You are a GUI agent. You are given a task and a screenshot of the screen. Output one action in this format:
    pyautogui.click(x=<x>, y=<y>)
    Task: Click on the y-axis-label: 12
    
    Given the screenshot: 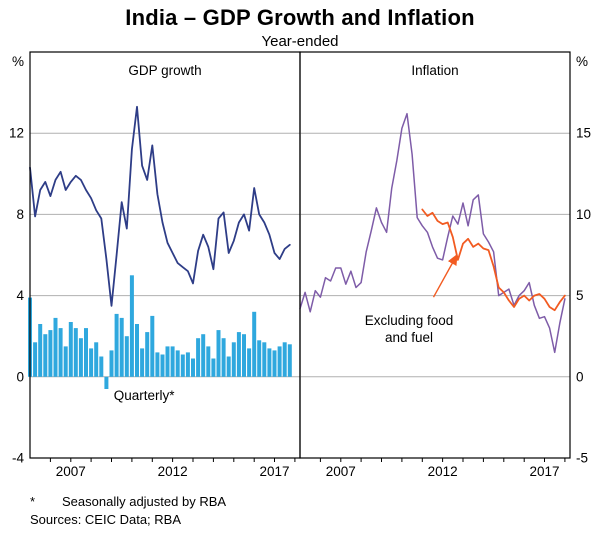 What is the action you would take?
    pyautogui.click(x=16, y=133)
    